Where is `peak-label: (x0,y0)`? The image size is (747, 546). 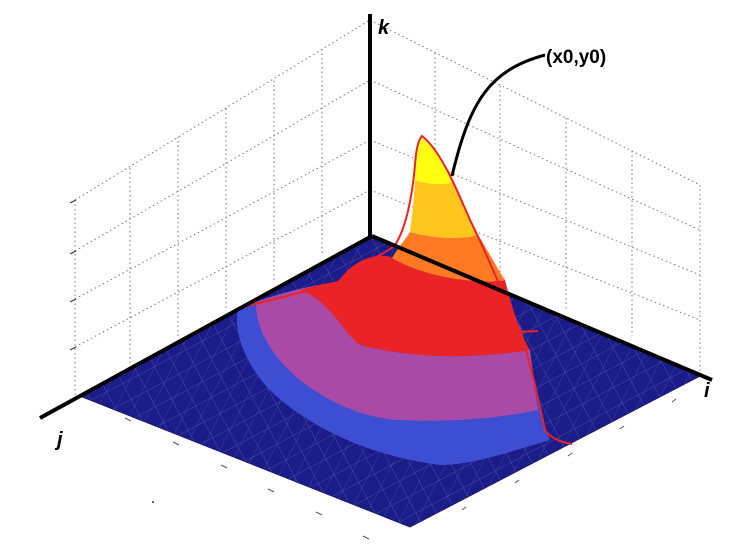 peak-label: (x0,y0) is located at coordinates (576, 57).